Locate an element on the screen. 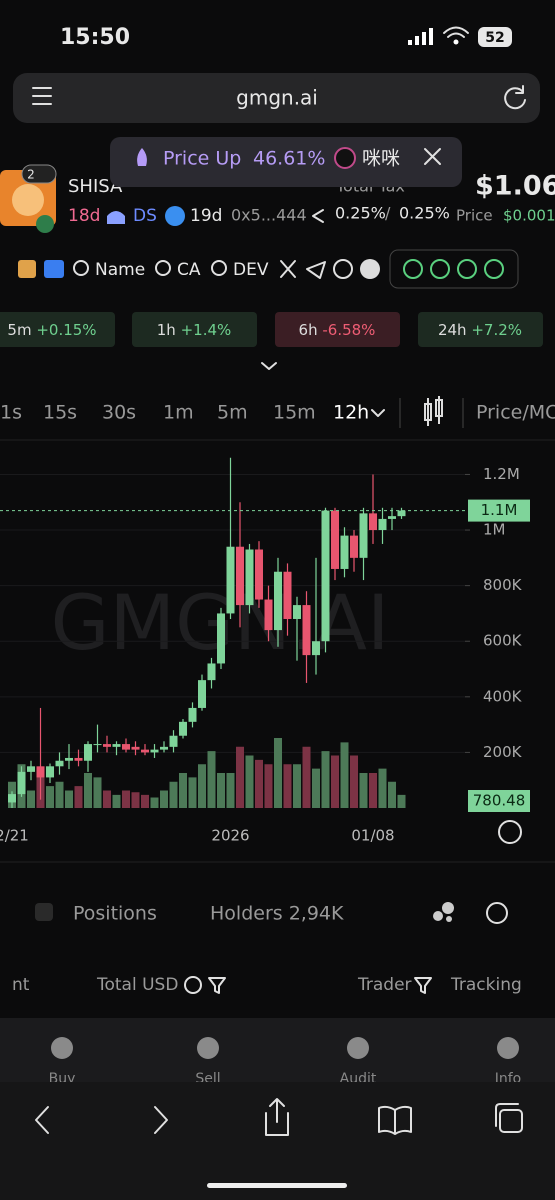 The width and height of the screenshot is (555, 1200). avatar-face is located at coordinates (28, 200).